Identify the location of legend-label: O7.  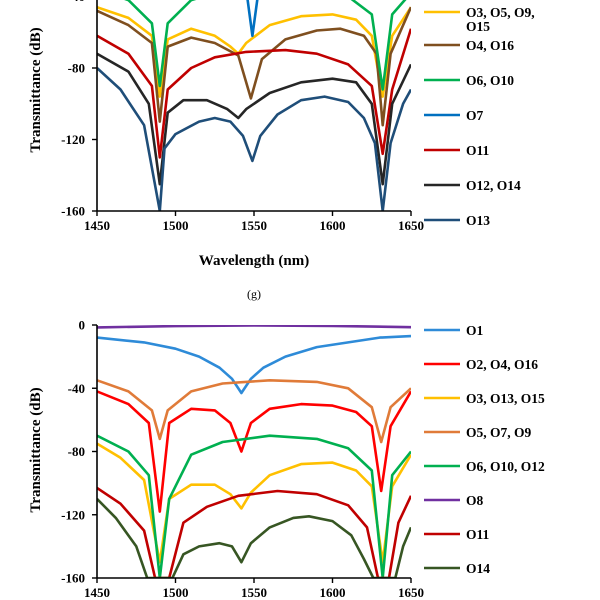
(475, 115).